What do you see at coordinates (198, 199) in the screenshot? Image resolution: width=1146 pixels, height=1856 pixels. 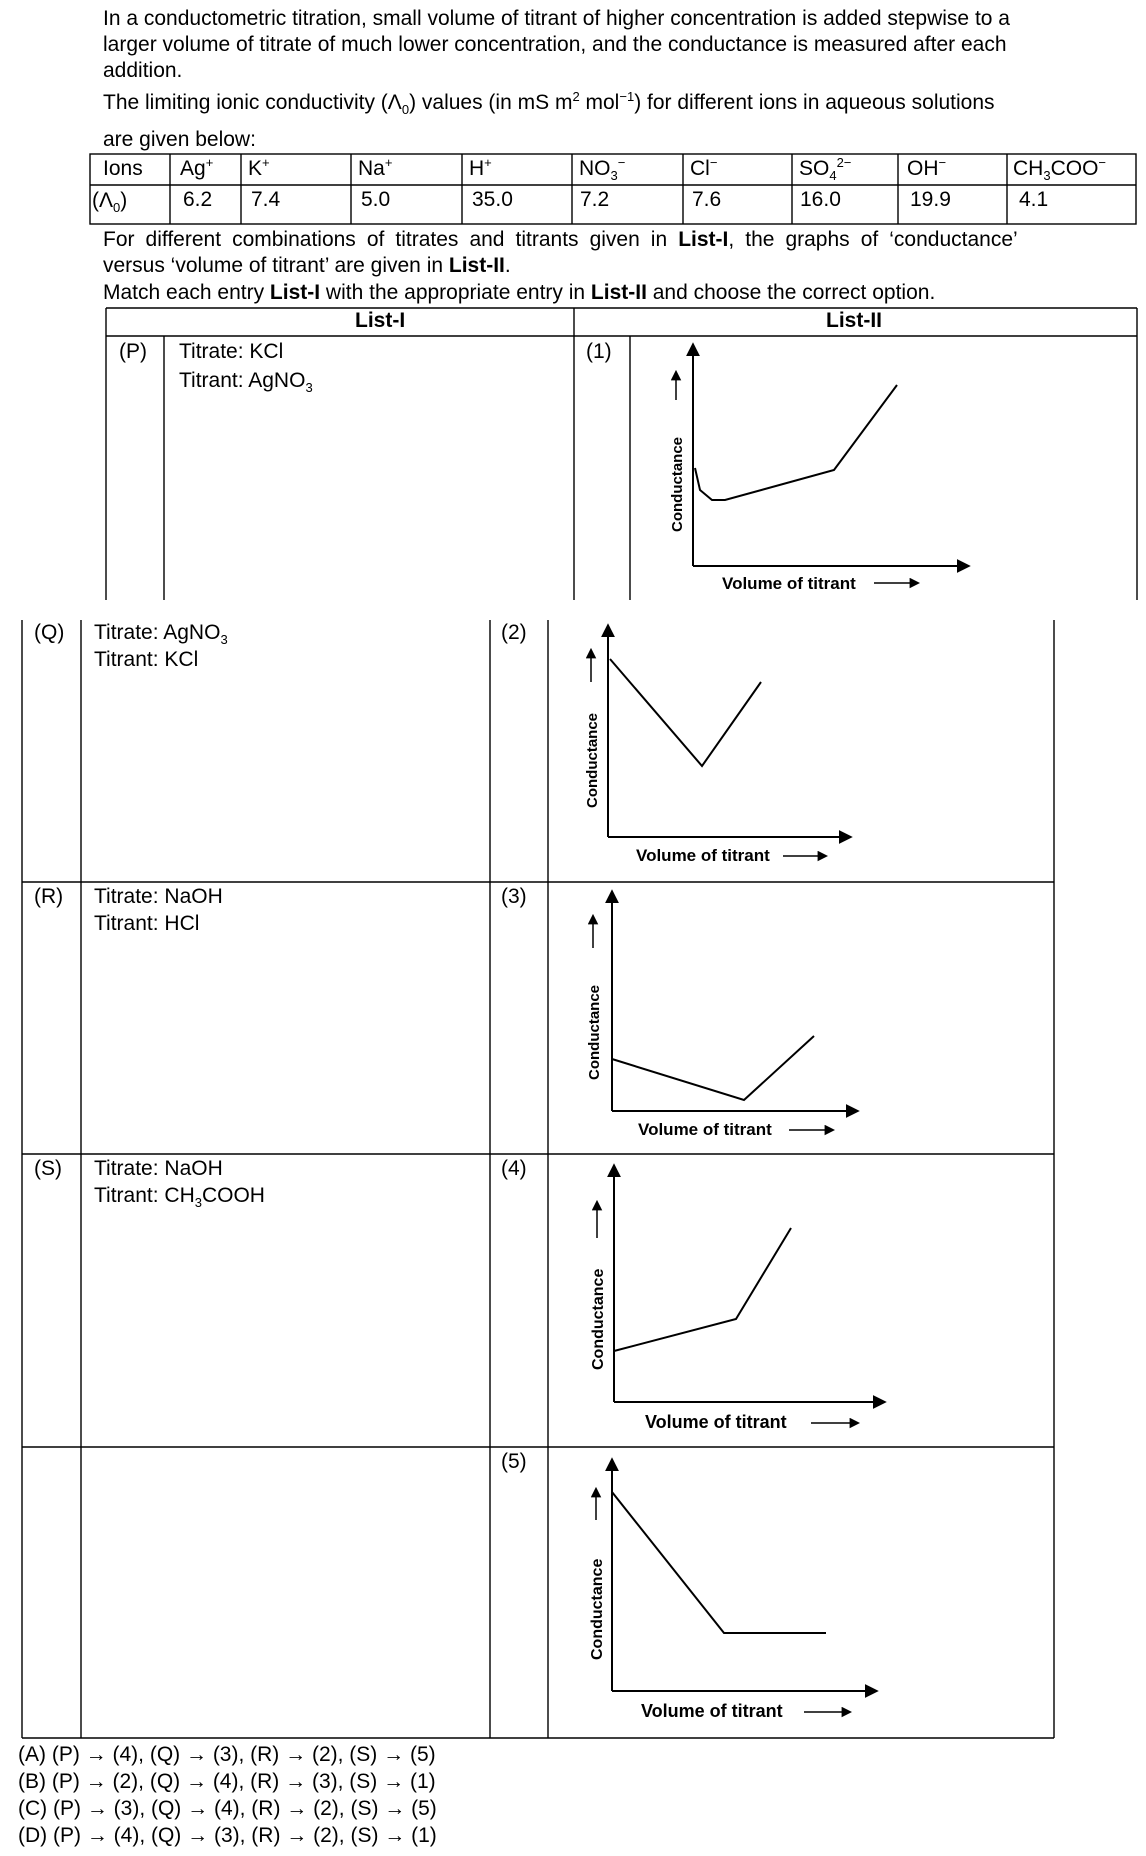 I see `ion-value-ag: 6.2` at bounding box center [198, 199].